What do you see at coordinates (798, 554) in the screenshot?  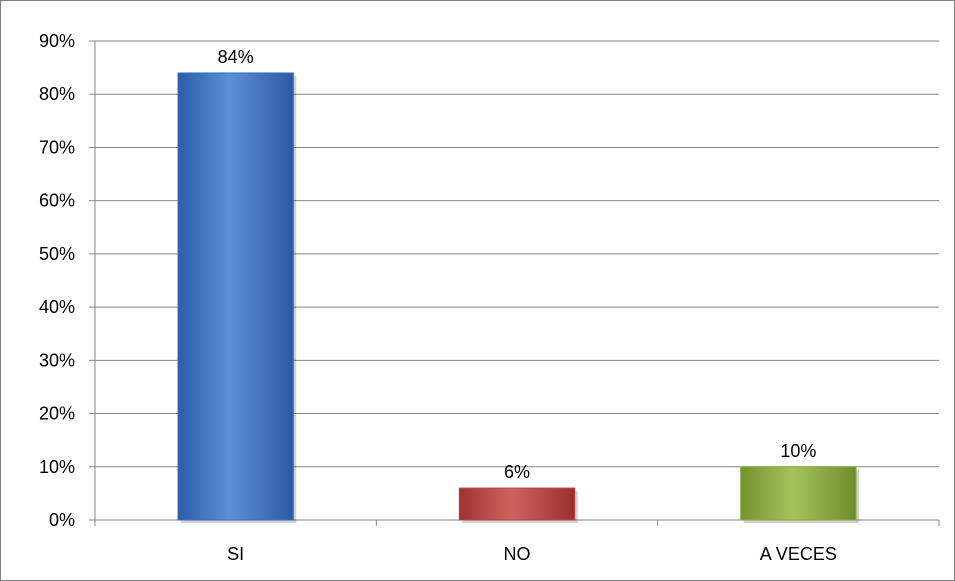 I see `x-tick-label-a-veces: A VECES` at bounding box center [798, 554].